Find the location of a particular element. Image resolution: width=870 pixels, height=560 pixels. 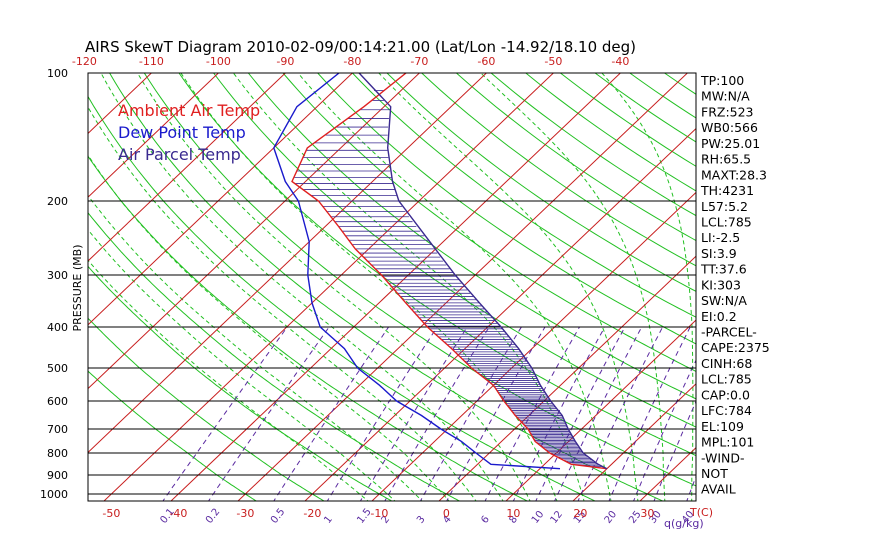

mixing-ratio-tick: 0.5 is located at coordinates (278, 516).